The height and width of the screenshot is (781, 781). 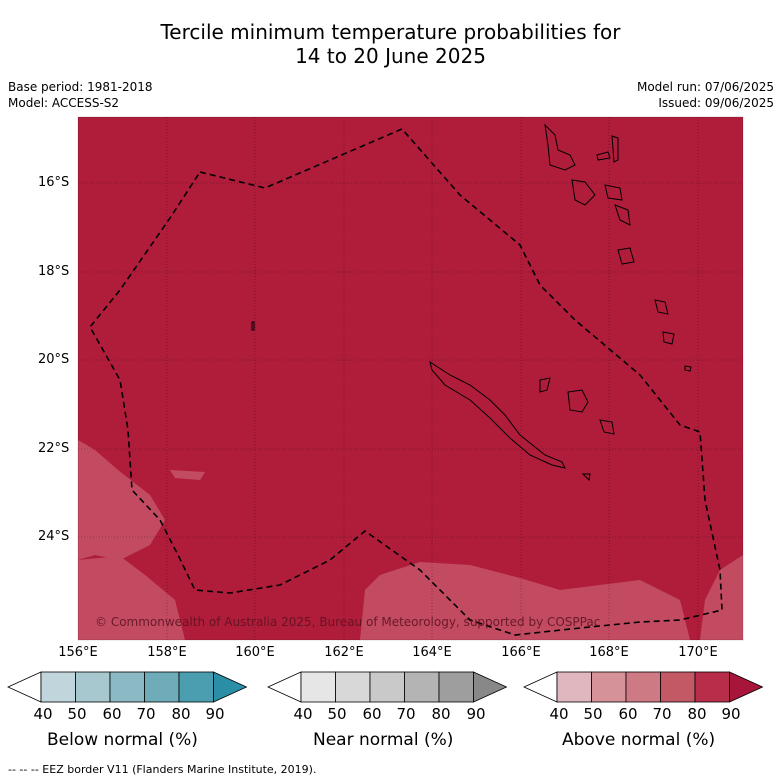 I want to click on lon-label: 168°E, so click(x=609, y=652).